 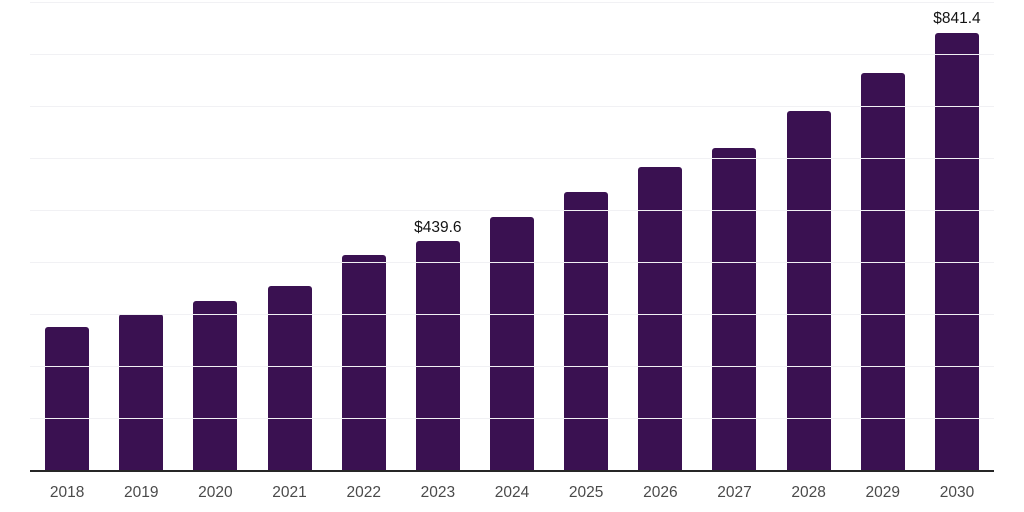 I want to click on x-tick-2020: 2020, so click(x=215, y=492).